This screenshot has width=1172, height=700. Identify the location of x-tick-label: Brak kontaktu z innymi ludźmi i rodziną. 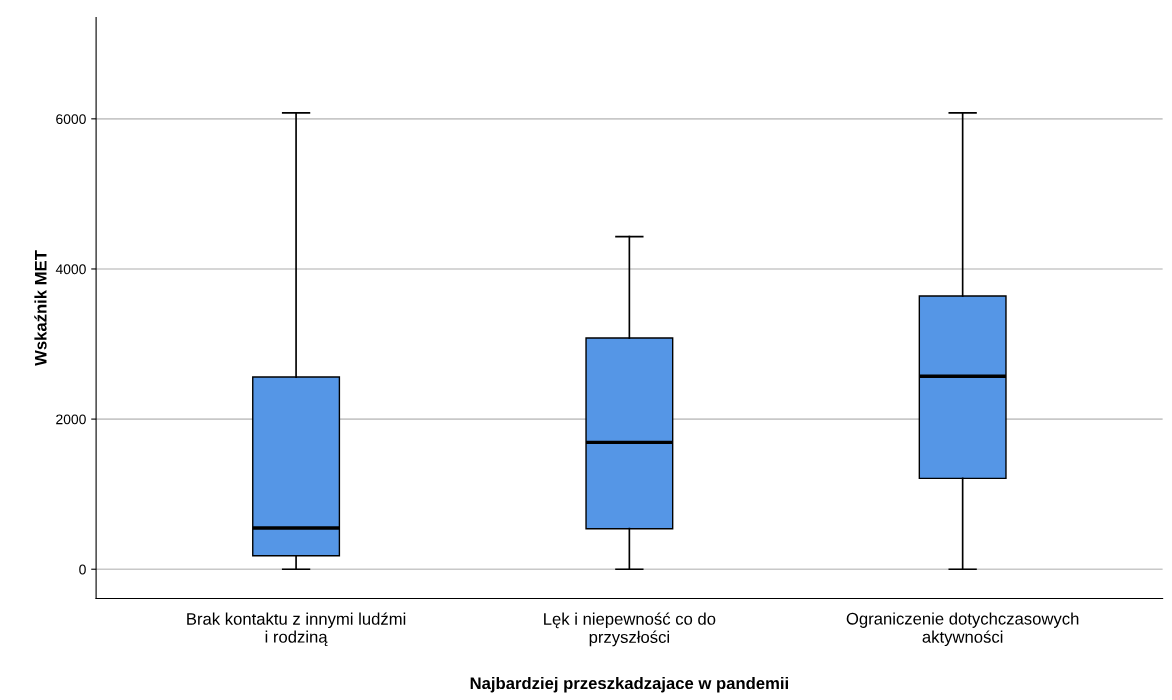
(296, 629).